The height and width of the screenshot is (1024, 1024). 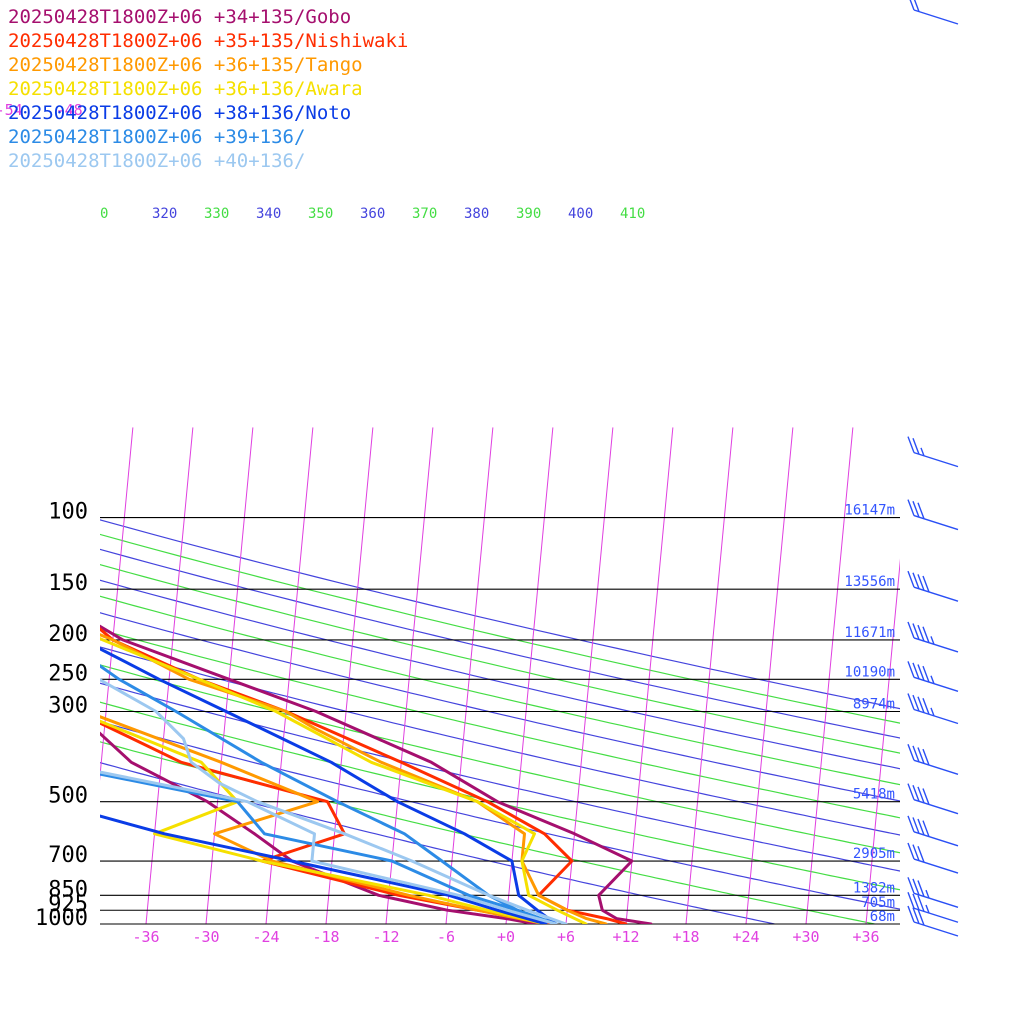 What do you see at coordinates (745, 937) in the screenshot?
I see `temperature-tick-label: +24` at bounding box center [745, 937].